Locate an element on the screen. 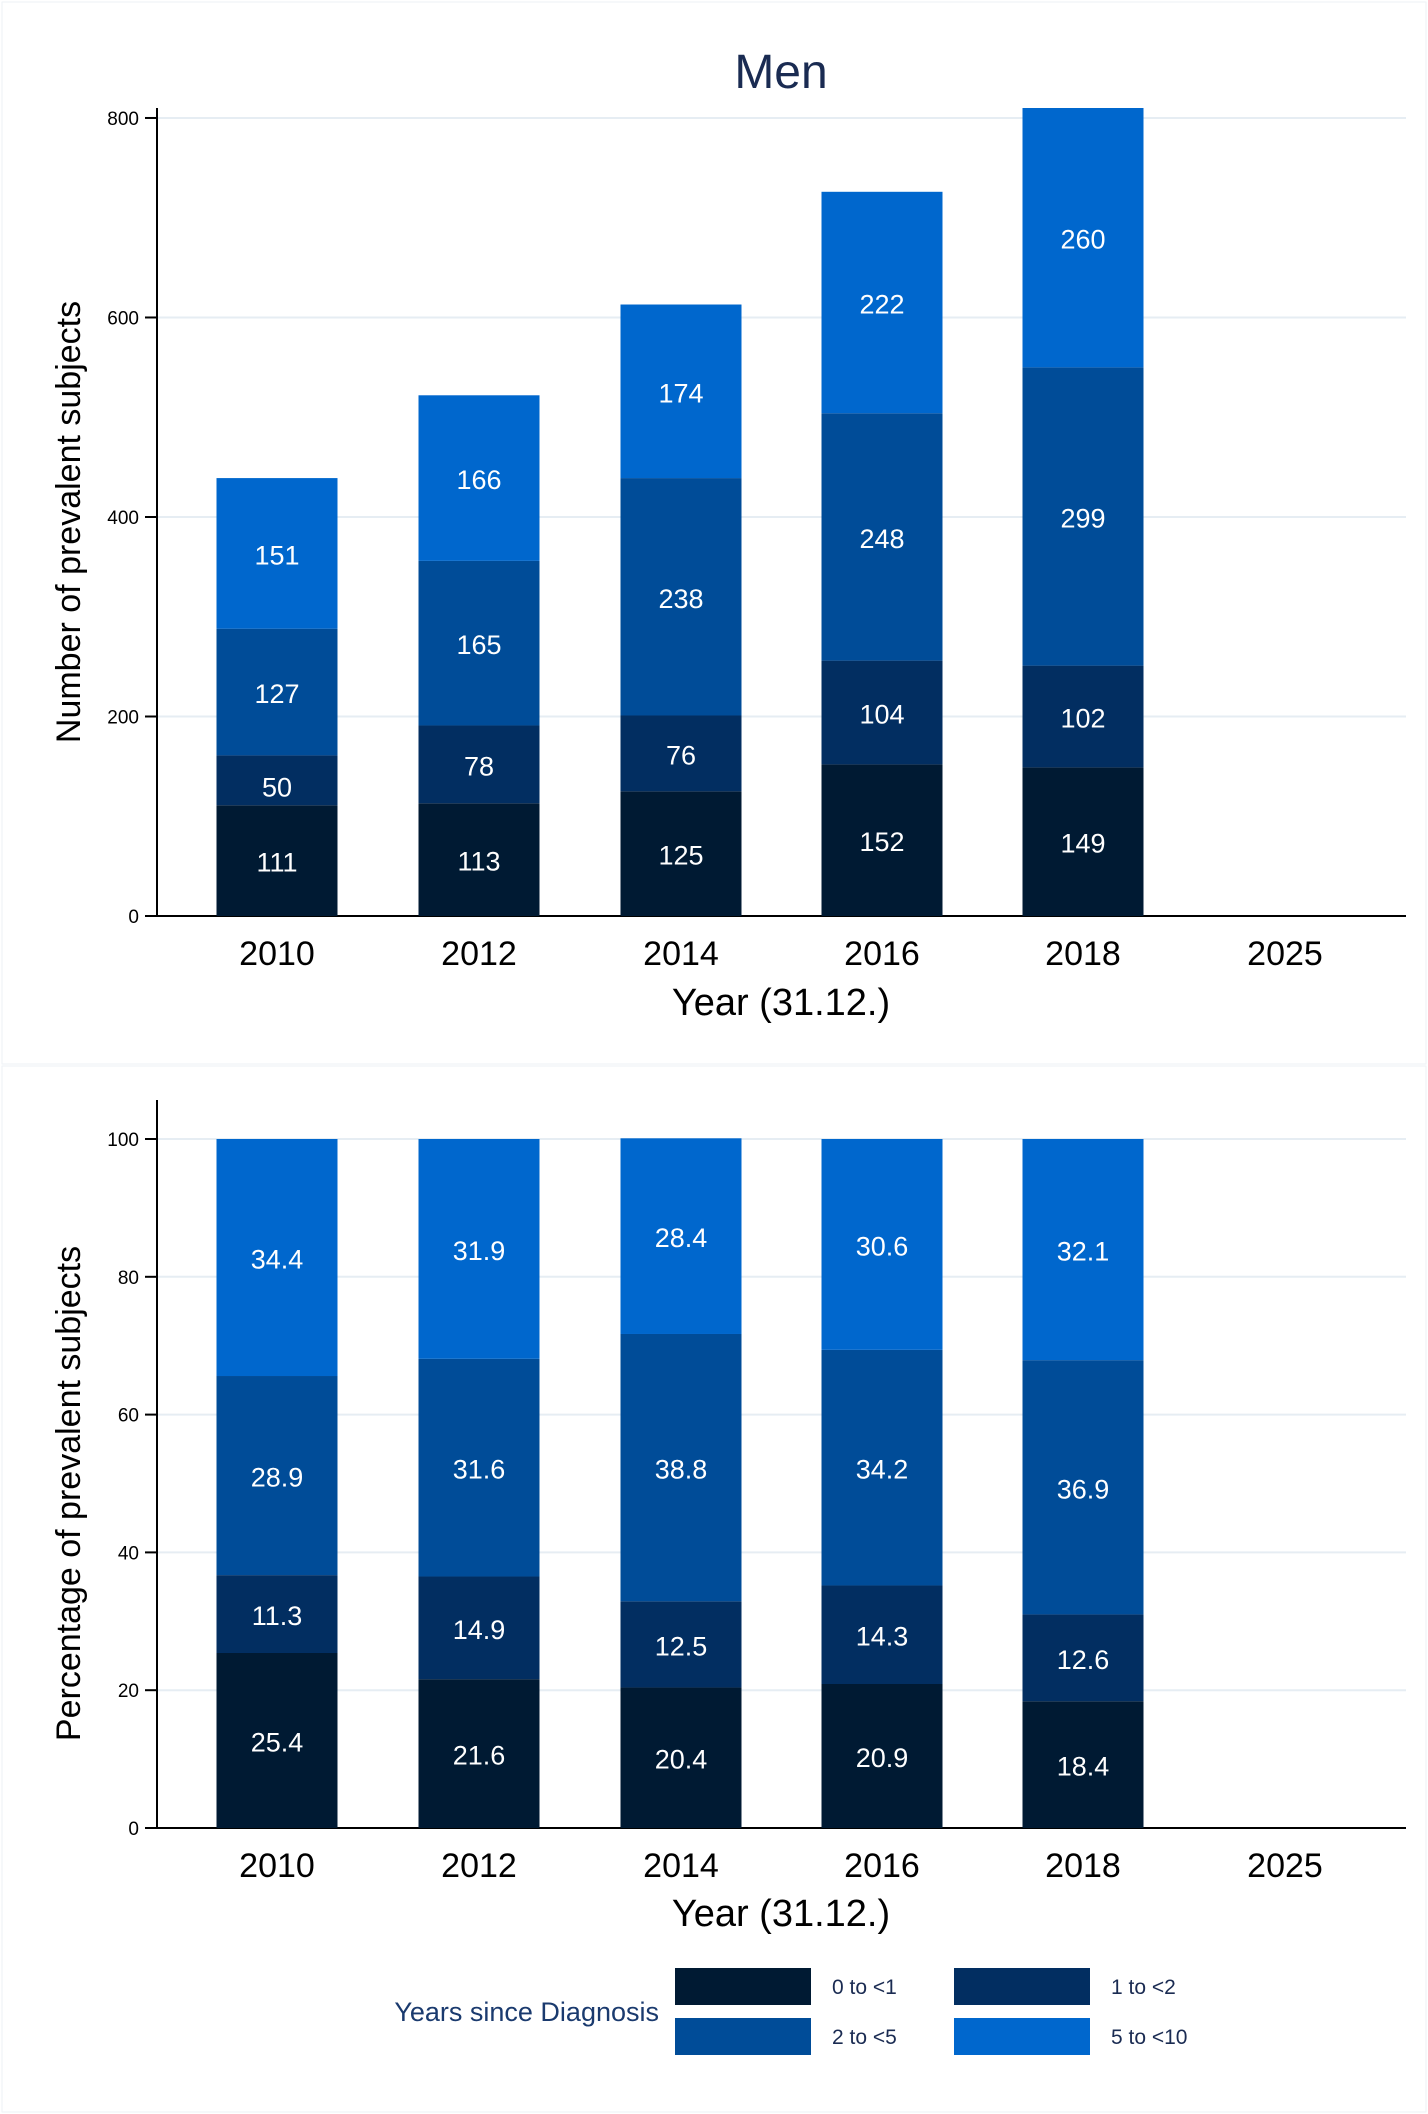  data-label: 31.6 is located at coordinates (479, 1470).